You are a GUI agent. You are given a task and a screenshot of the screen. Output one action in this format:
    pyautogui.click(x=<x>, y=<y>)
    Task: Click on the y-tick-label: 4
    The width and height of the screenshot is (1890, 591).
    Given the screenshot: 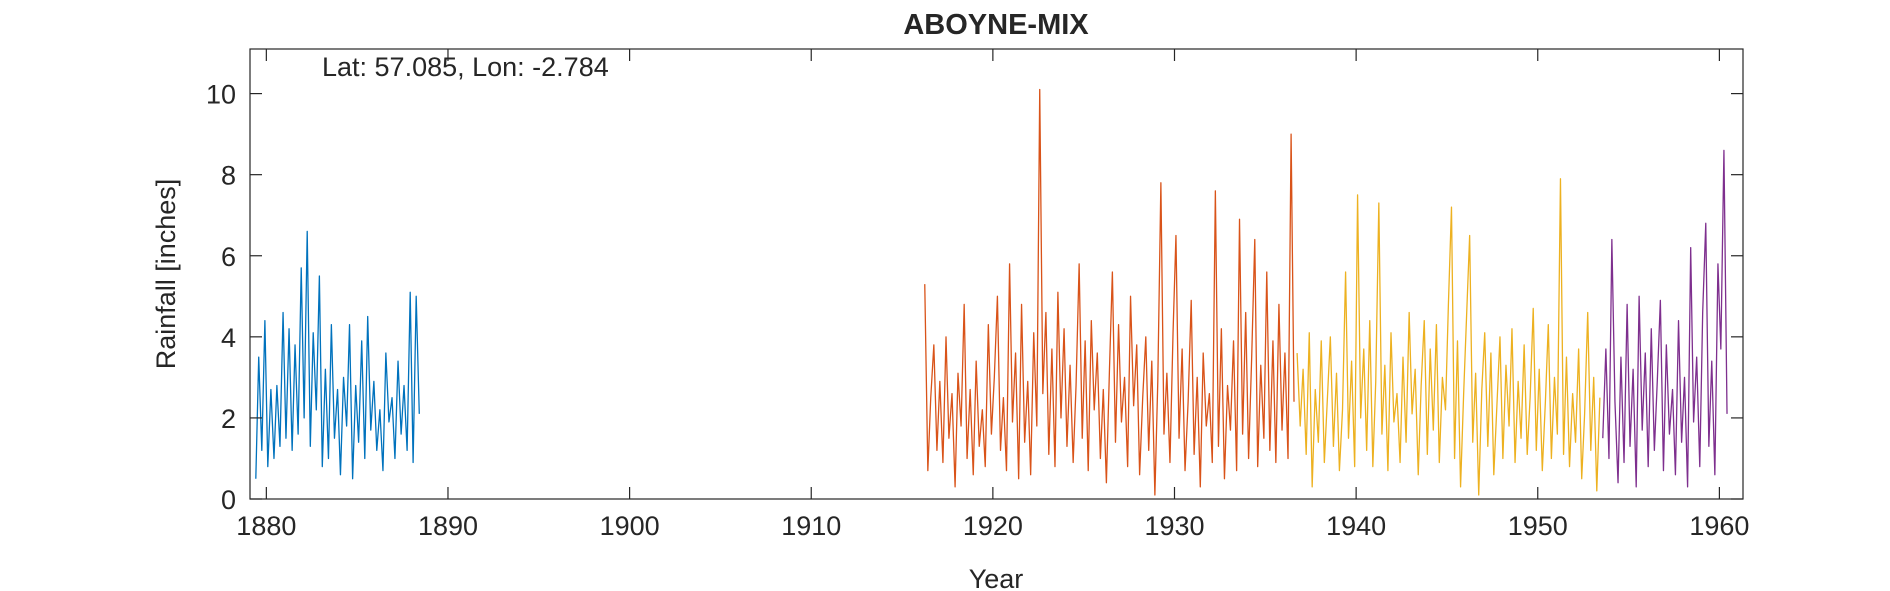 What is the action you would take?
    pyautogui.click(x=228, y=338)
    